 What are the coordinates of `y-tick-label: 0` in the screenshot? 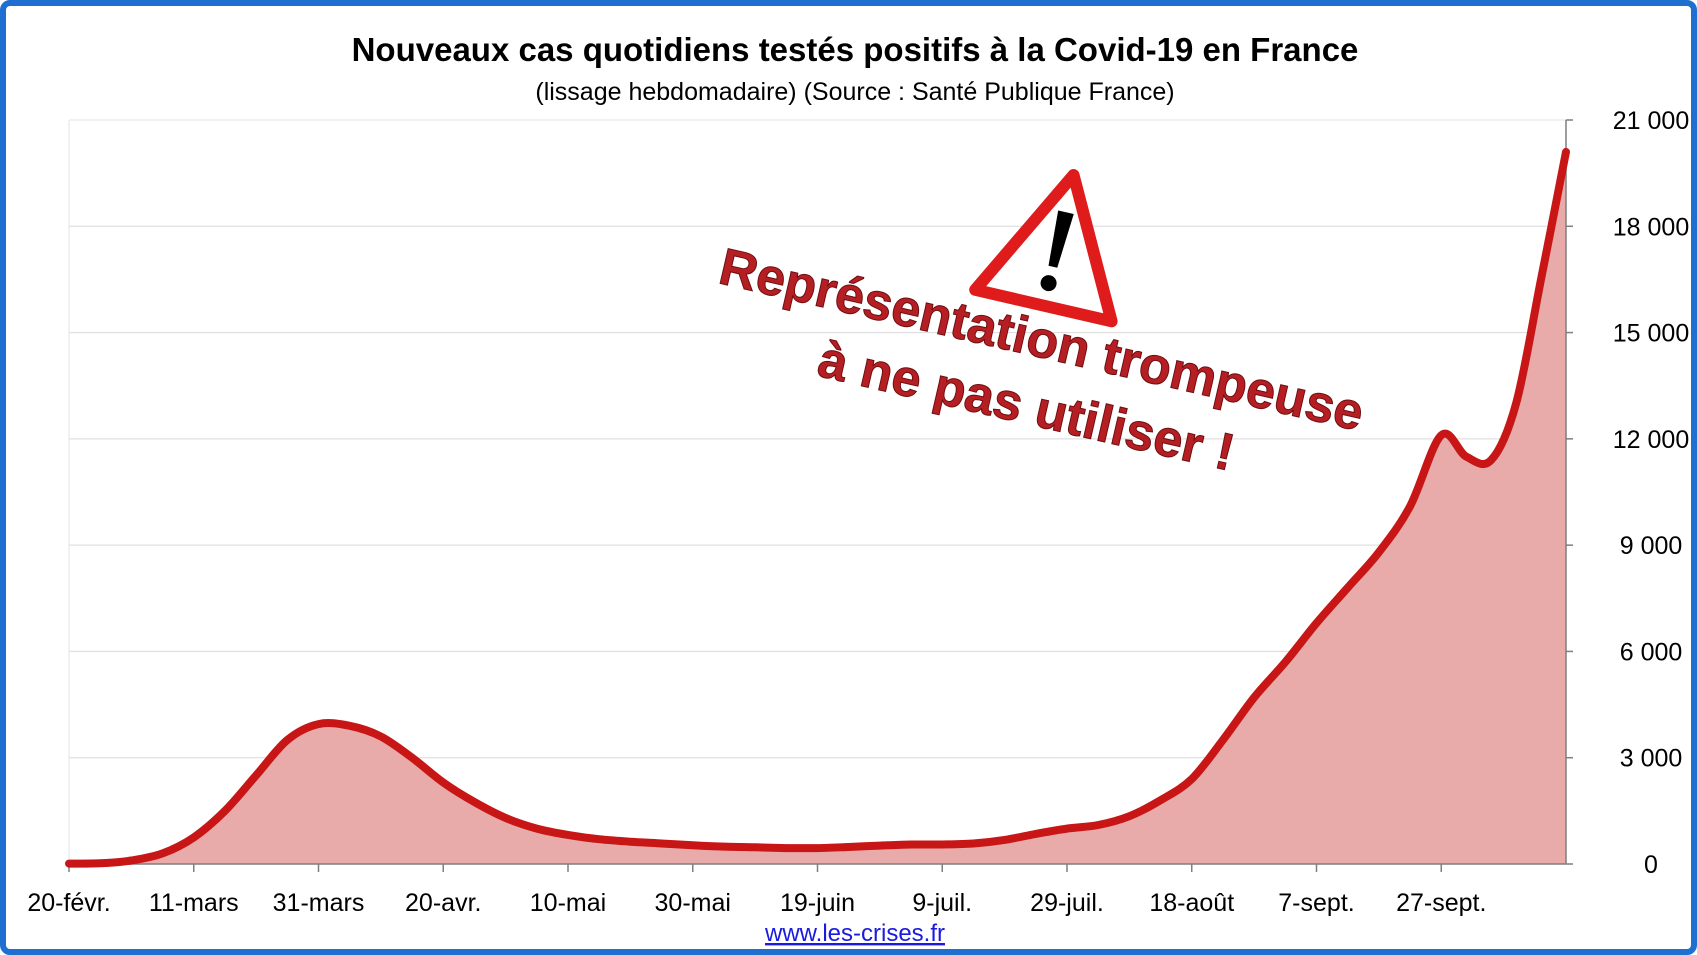 It's located at (1651, 865).